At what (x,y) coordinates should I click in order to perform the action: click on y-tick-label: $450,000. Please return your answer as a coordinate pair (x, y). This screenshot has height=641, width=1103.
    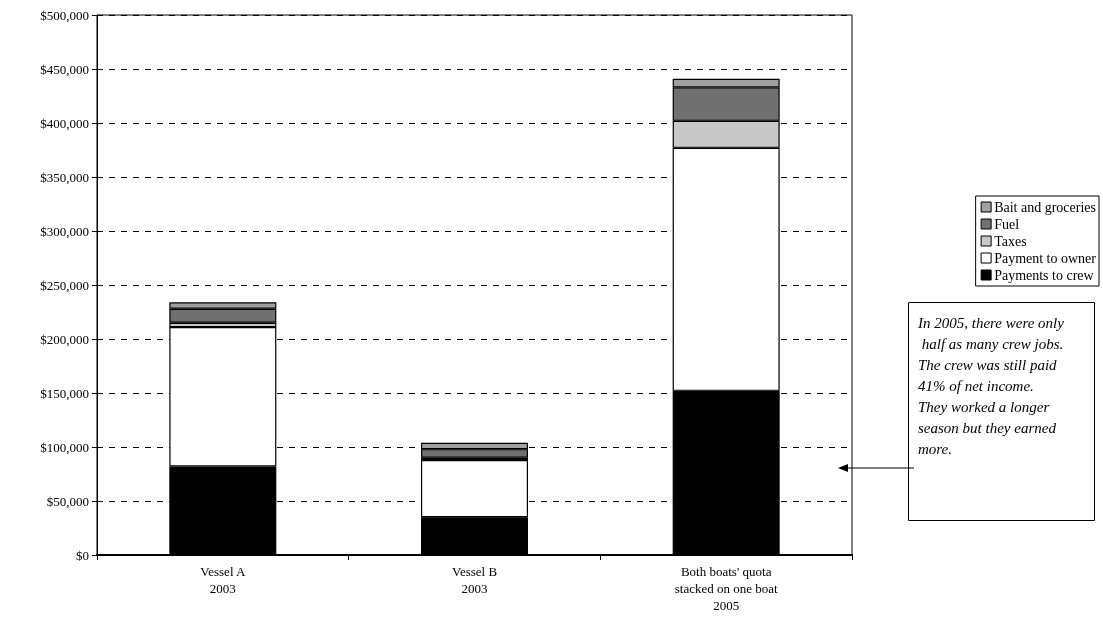
    Looking at the image, I should click on (64, 69).